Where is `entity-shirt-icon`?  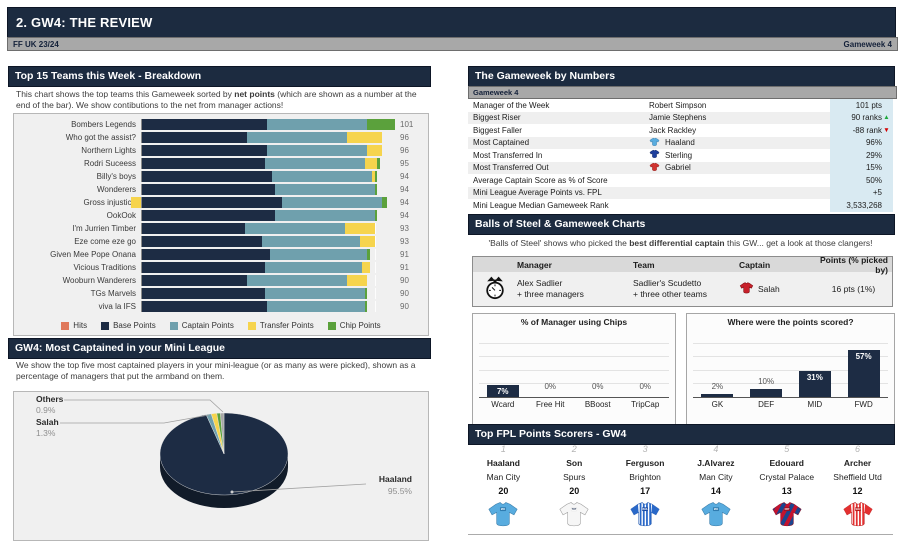 entity-shirt-icon is located at coordinates (654, 155).